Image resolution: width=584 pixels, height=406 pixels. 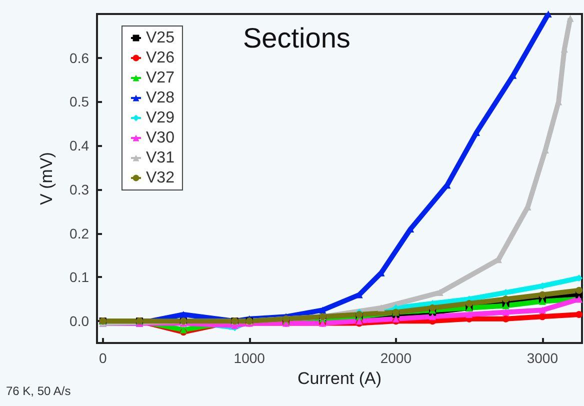 What do you see at coordinates (542, 358) in the screenshot?
I see `x-tick-label: 3000` at bounding box center [542, 358].